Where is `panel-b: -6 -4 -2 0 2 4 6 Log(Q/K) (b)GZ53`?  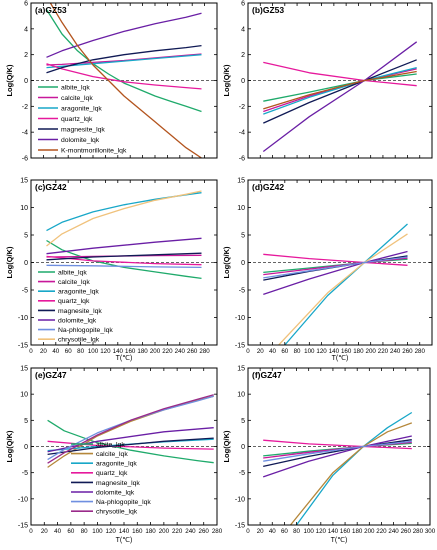
panel-b: -6 -4 -2 0 2 4 6 Log(Q/K) (b)GZ53 is located at coordinates (327, 82).